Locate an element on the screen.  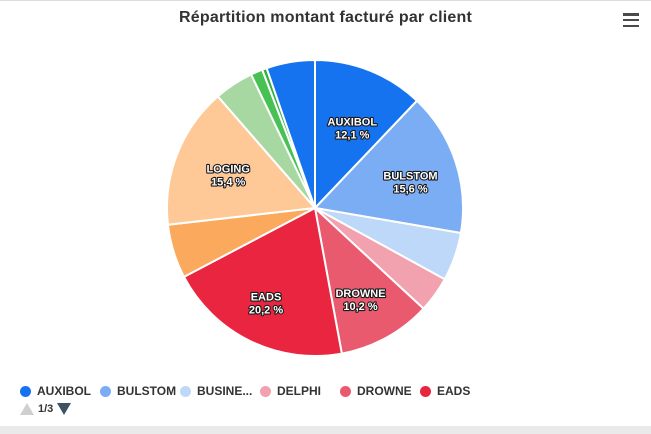
legend-item-label: BULSTOM is located at coordinates (147, 391).